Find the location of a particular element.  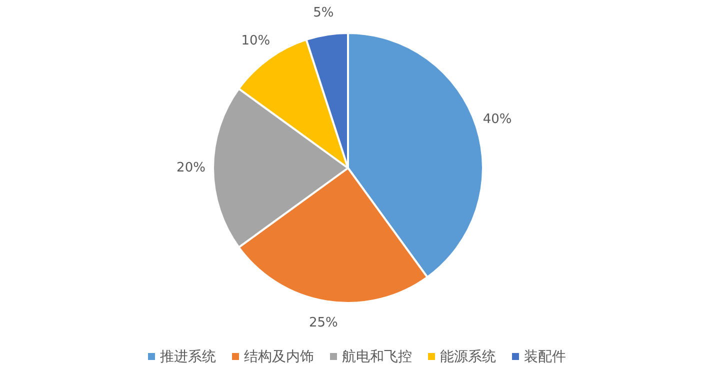

data-label: 25% is located at coordinates (323, 323).